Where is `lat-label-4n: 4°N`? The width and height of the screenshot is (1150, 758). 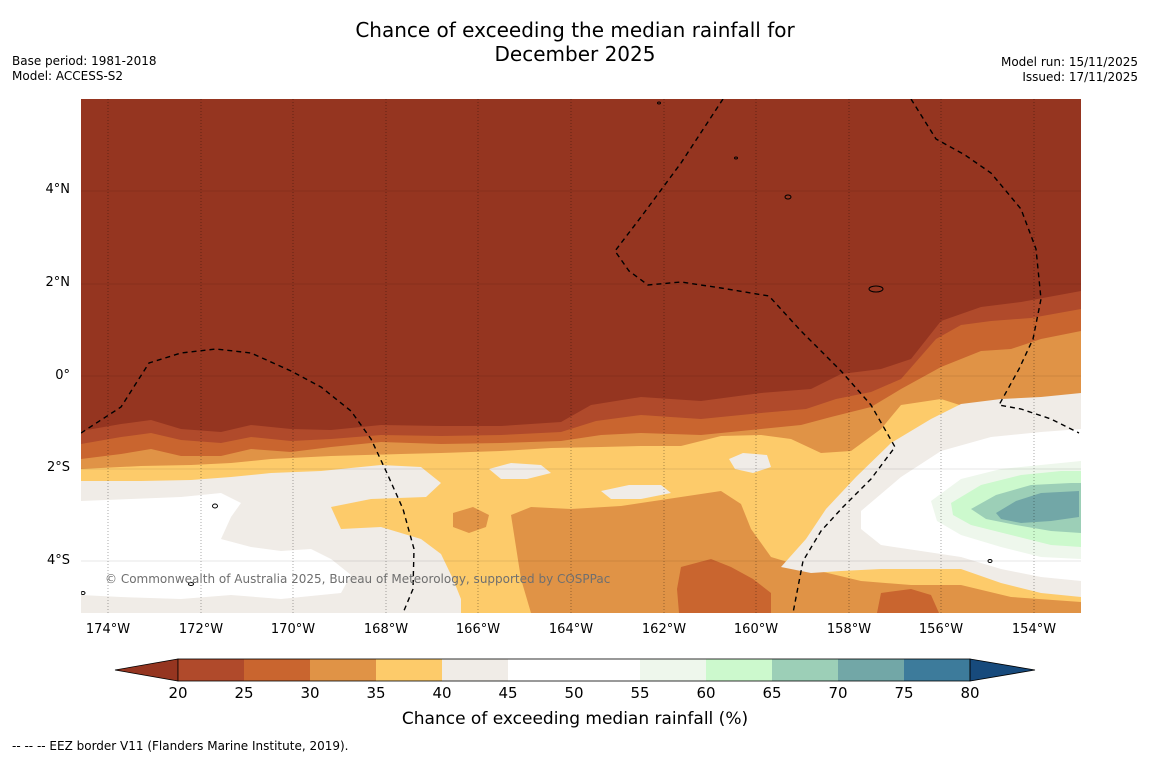 lat-label-4n: 4°N is located at coordinates (58, 189).